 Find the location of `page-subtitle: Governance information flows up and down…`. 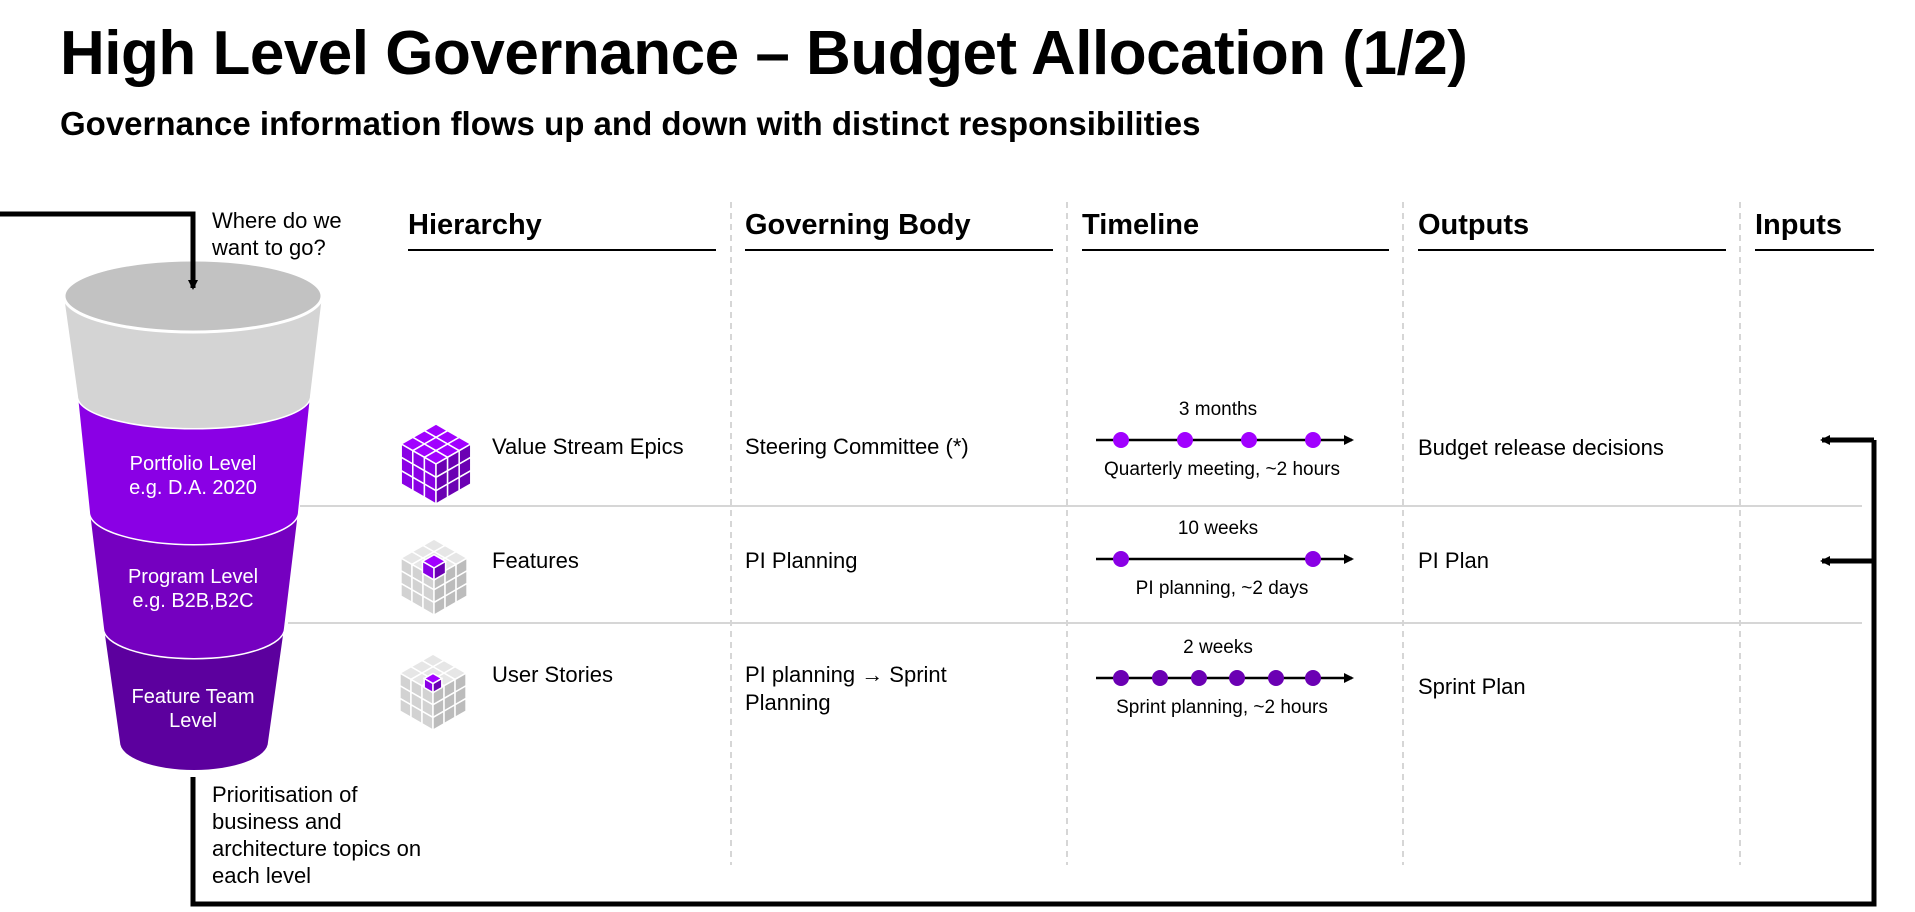

page-subtitle: Governance information flows up and down… is located at coordinates (630, 123).